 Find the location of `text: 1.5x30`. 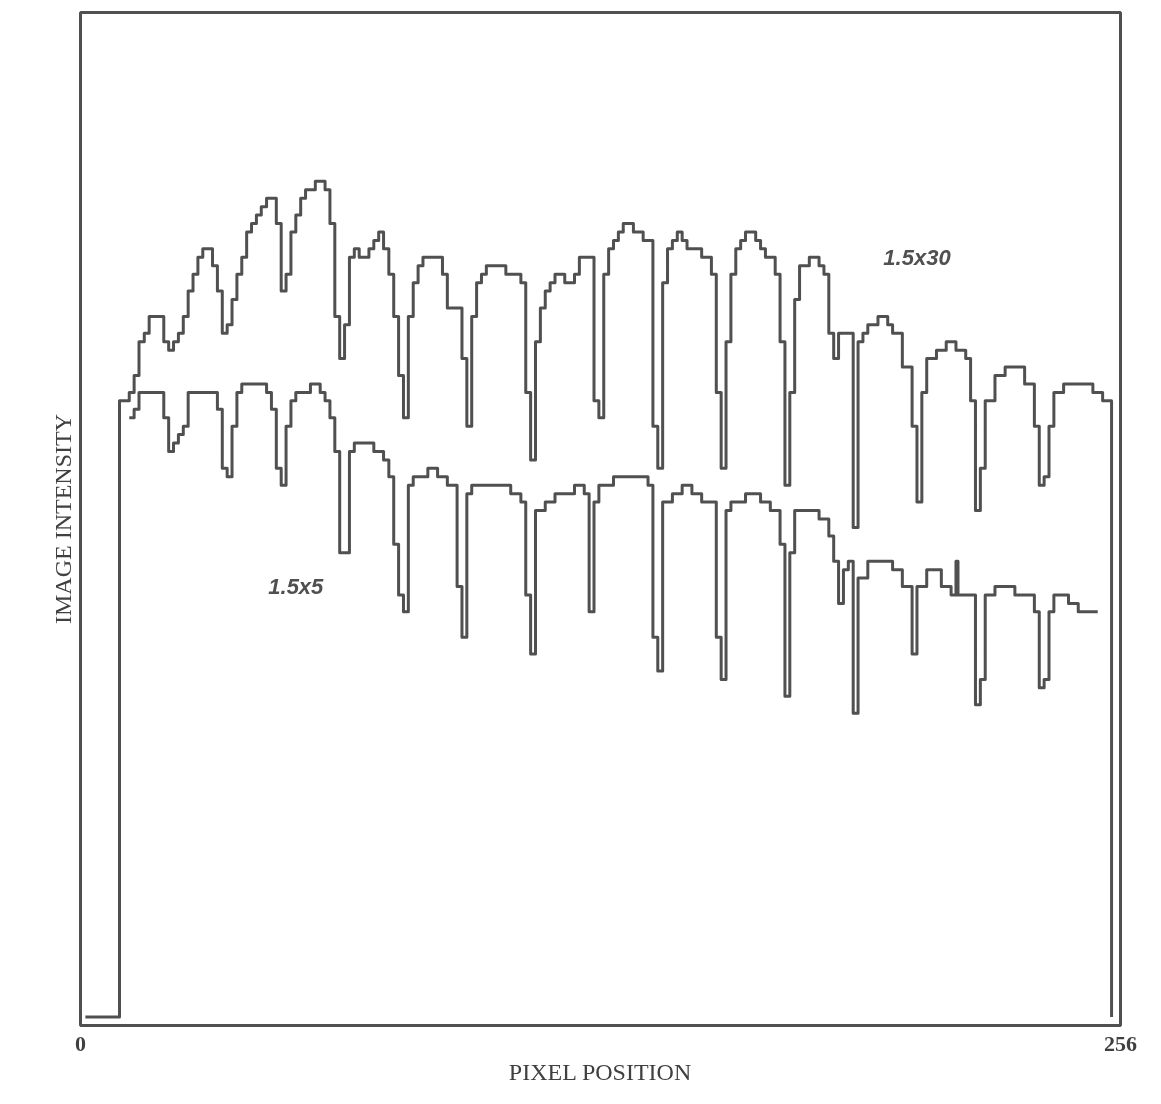

text: 1.5x30 is located at coordinates (917, 257).